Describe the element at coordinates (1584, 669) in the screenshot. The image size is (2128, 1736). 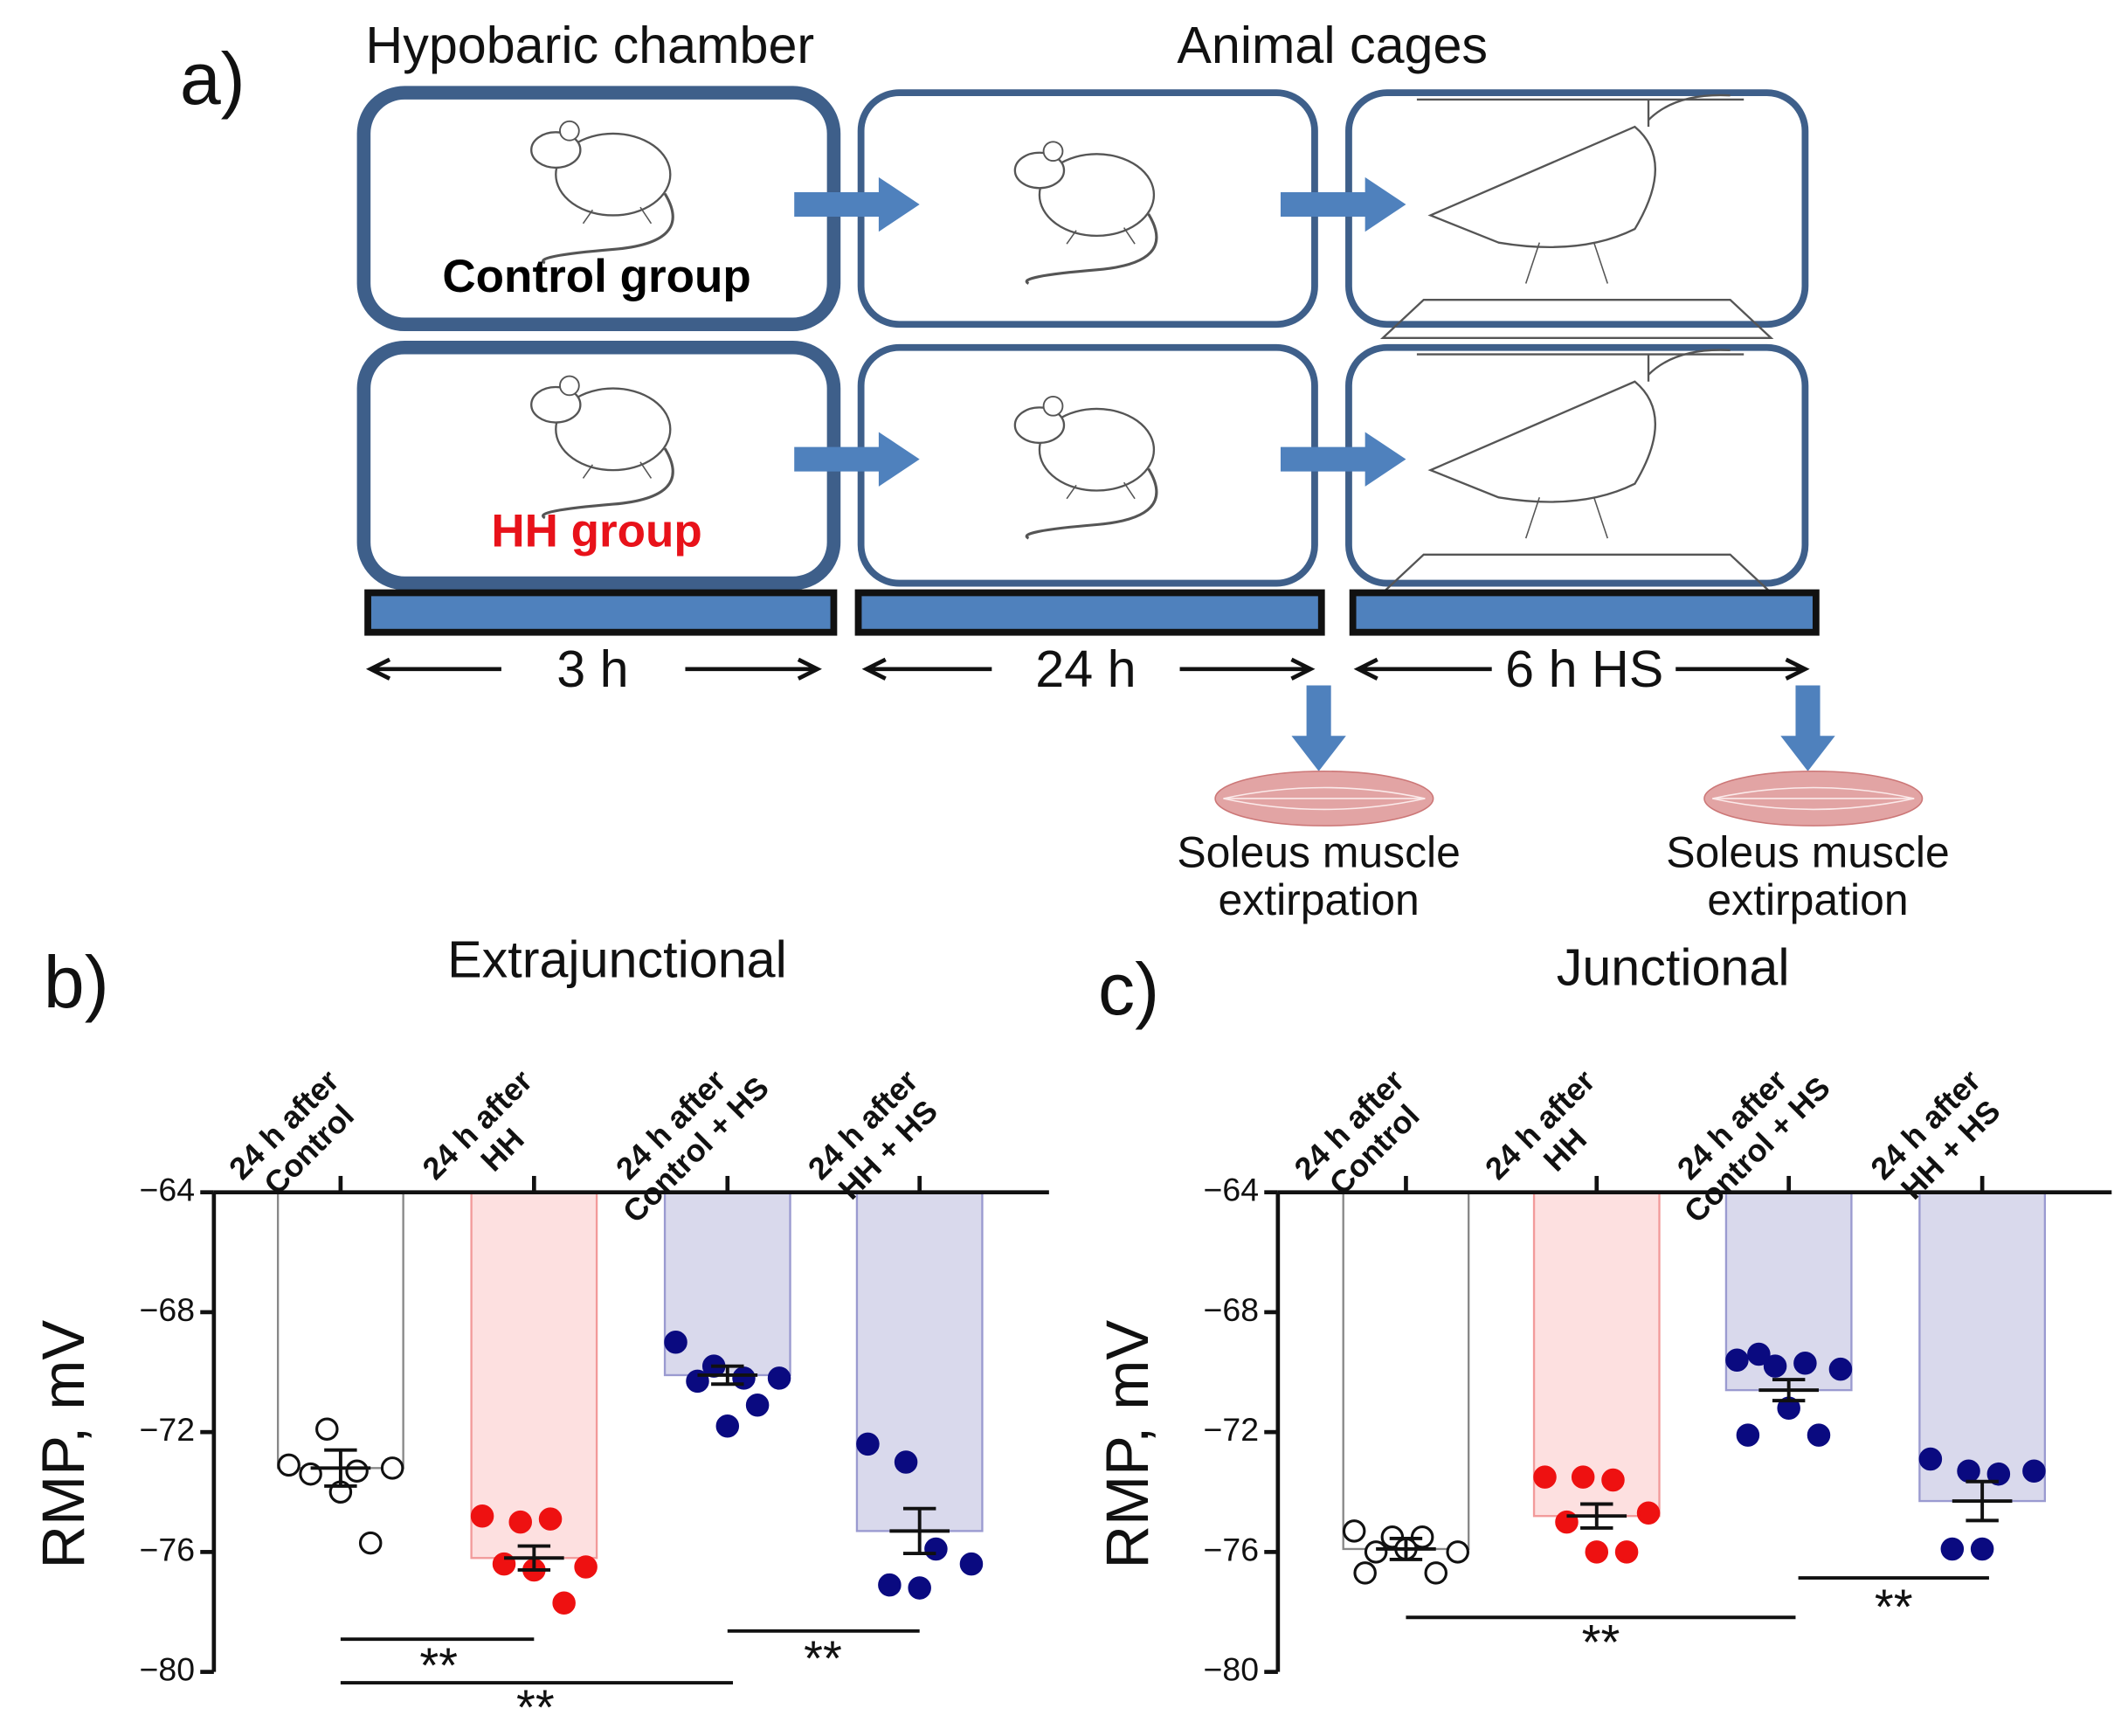
I see `duration-label: 6 h HS` at that location.